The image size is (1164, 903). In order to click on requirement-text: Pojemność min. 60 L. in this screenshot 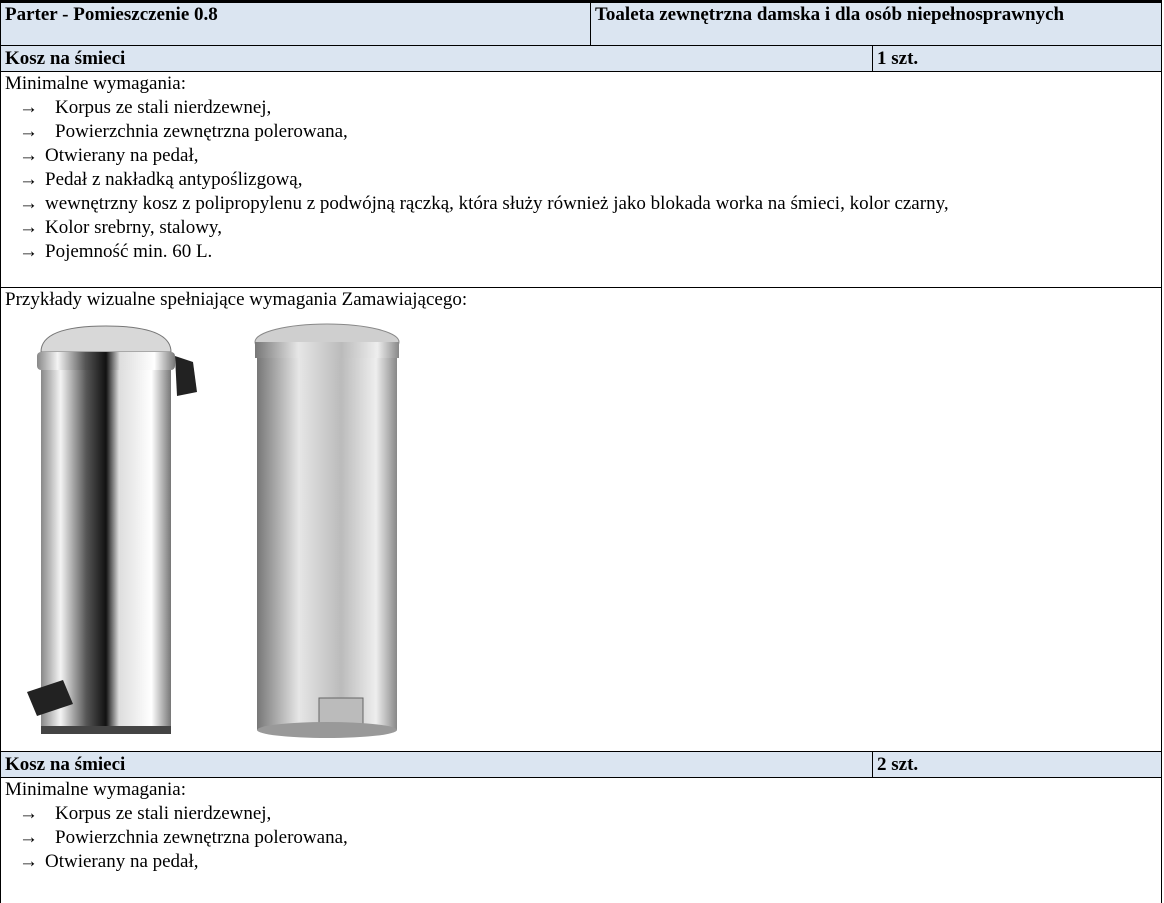, I will do `click(129, 251)`.